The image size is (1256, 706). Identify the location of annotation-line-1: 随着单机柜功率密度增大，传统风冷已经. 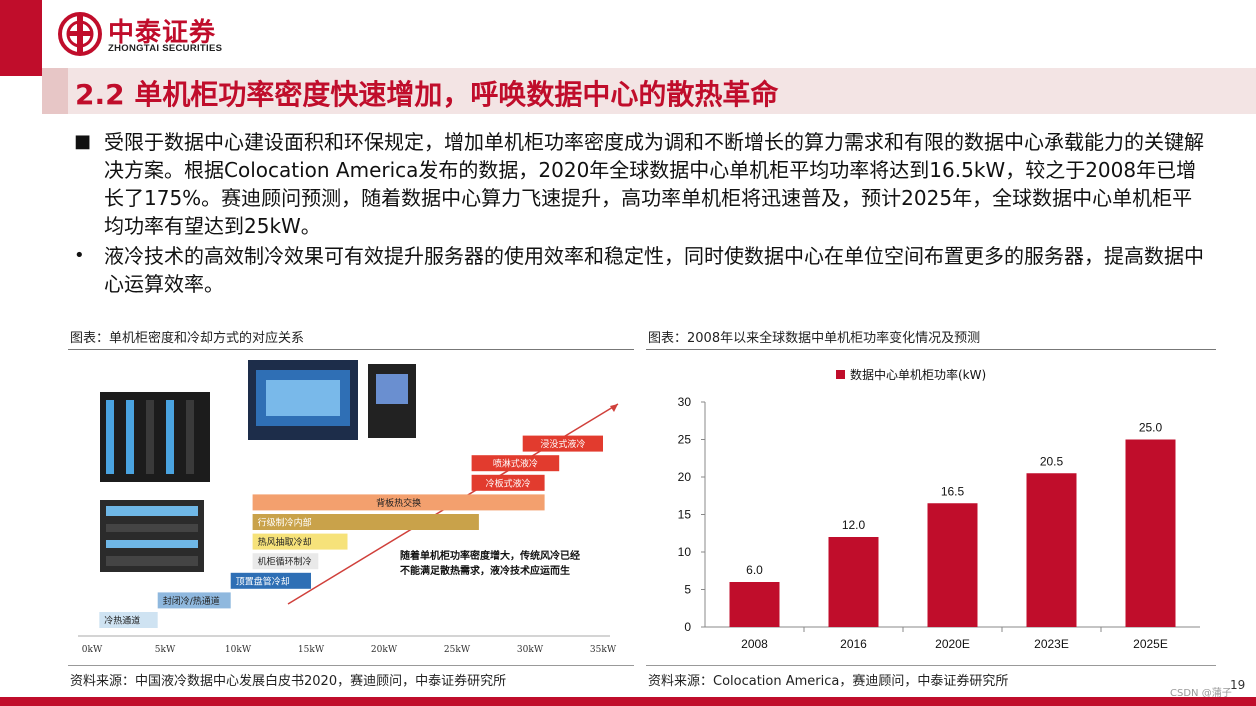
(490, 555).